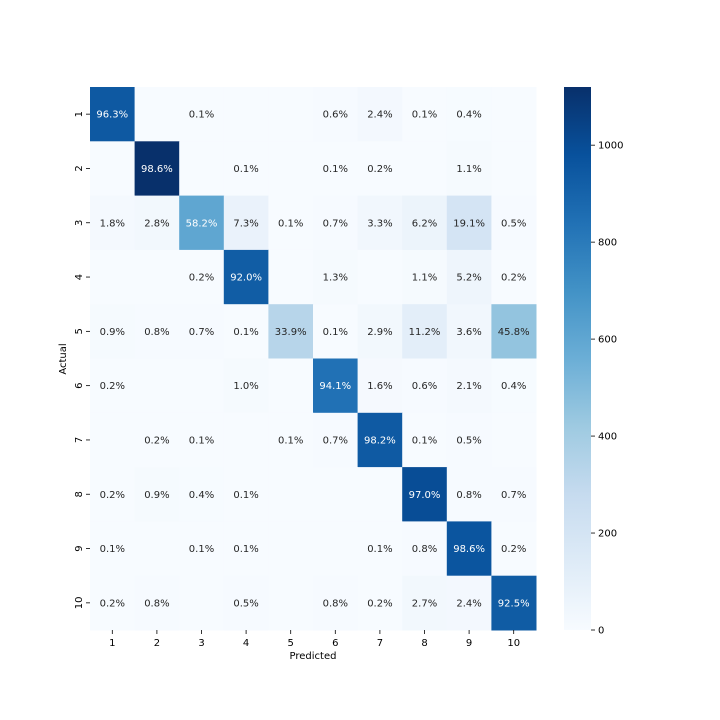 The image size is (720, 720). What do you see at coordinates (380, 549) in the screenshot?
I see `heatmap-cell-r9-c7` at bounding box center [380, 549].